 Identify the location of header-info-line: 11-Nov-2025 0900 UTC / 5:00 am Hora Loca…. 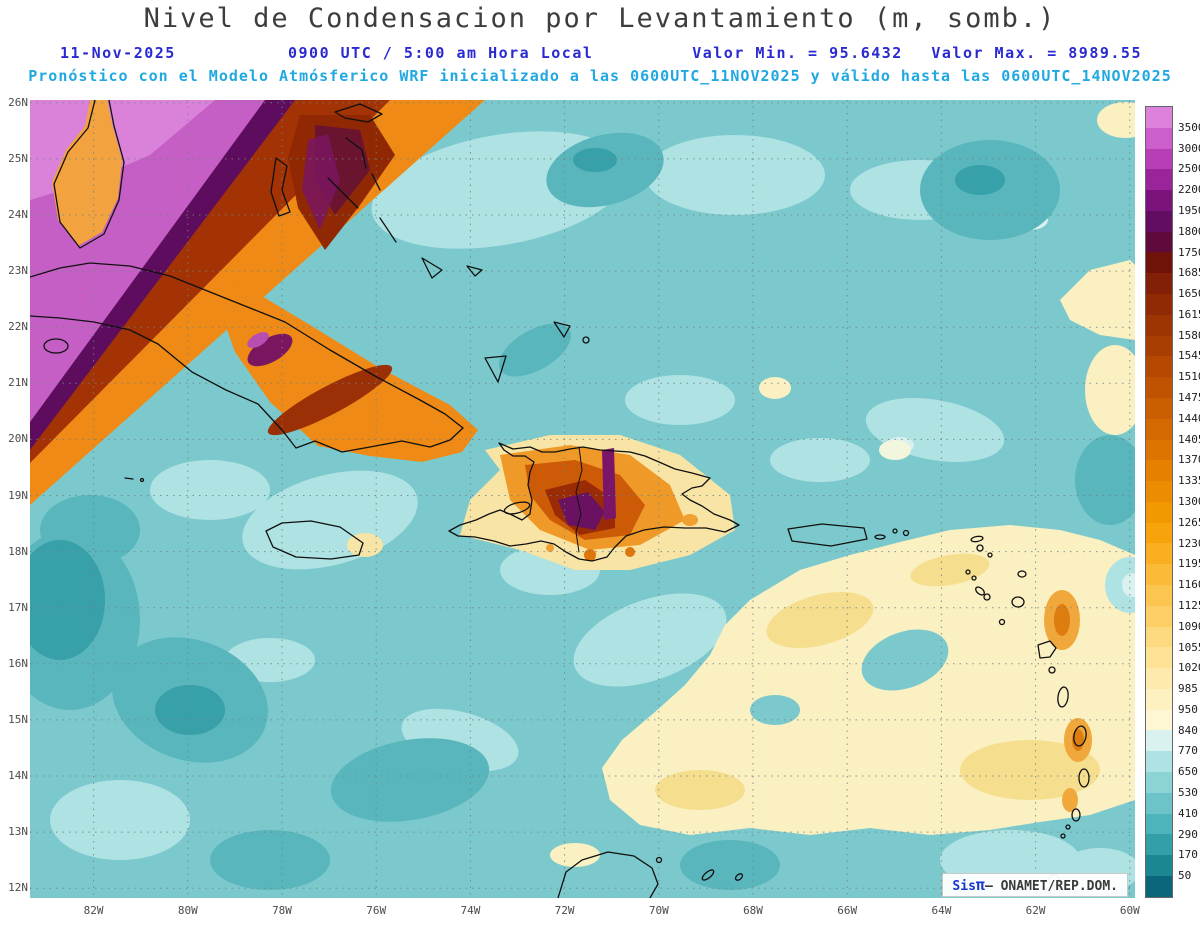
(600, 54).